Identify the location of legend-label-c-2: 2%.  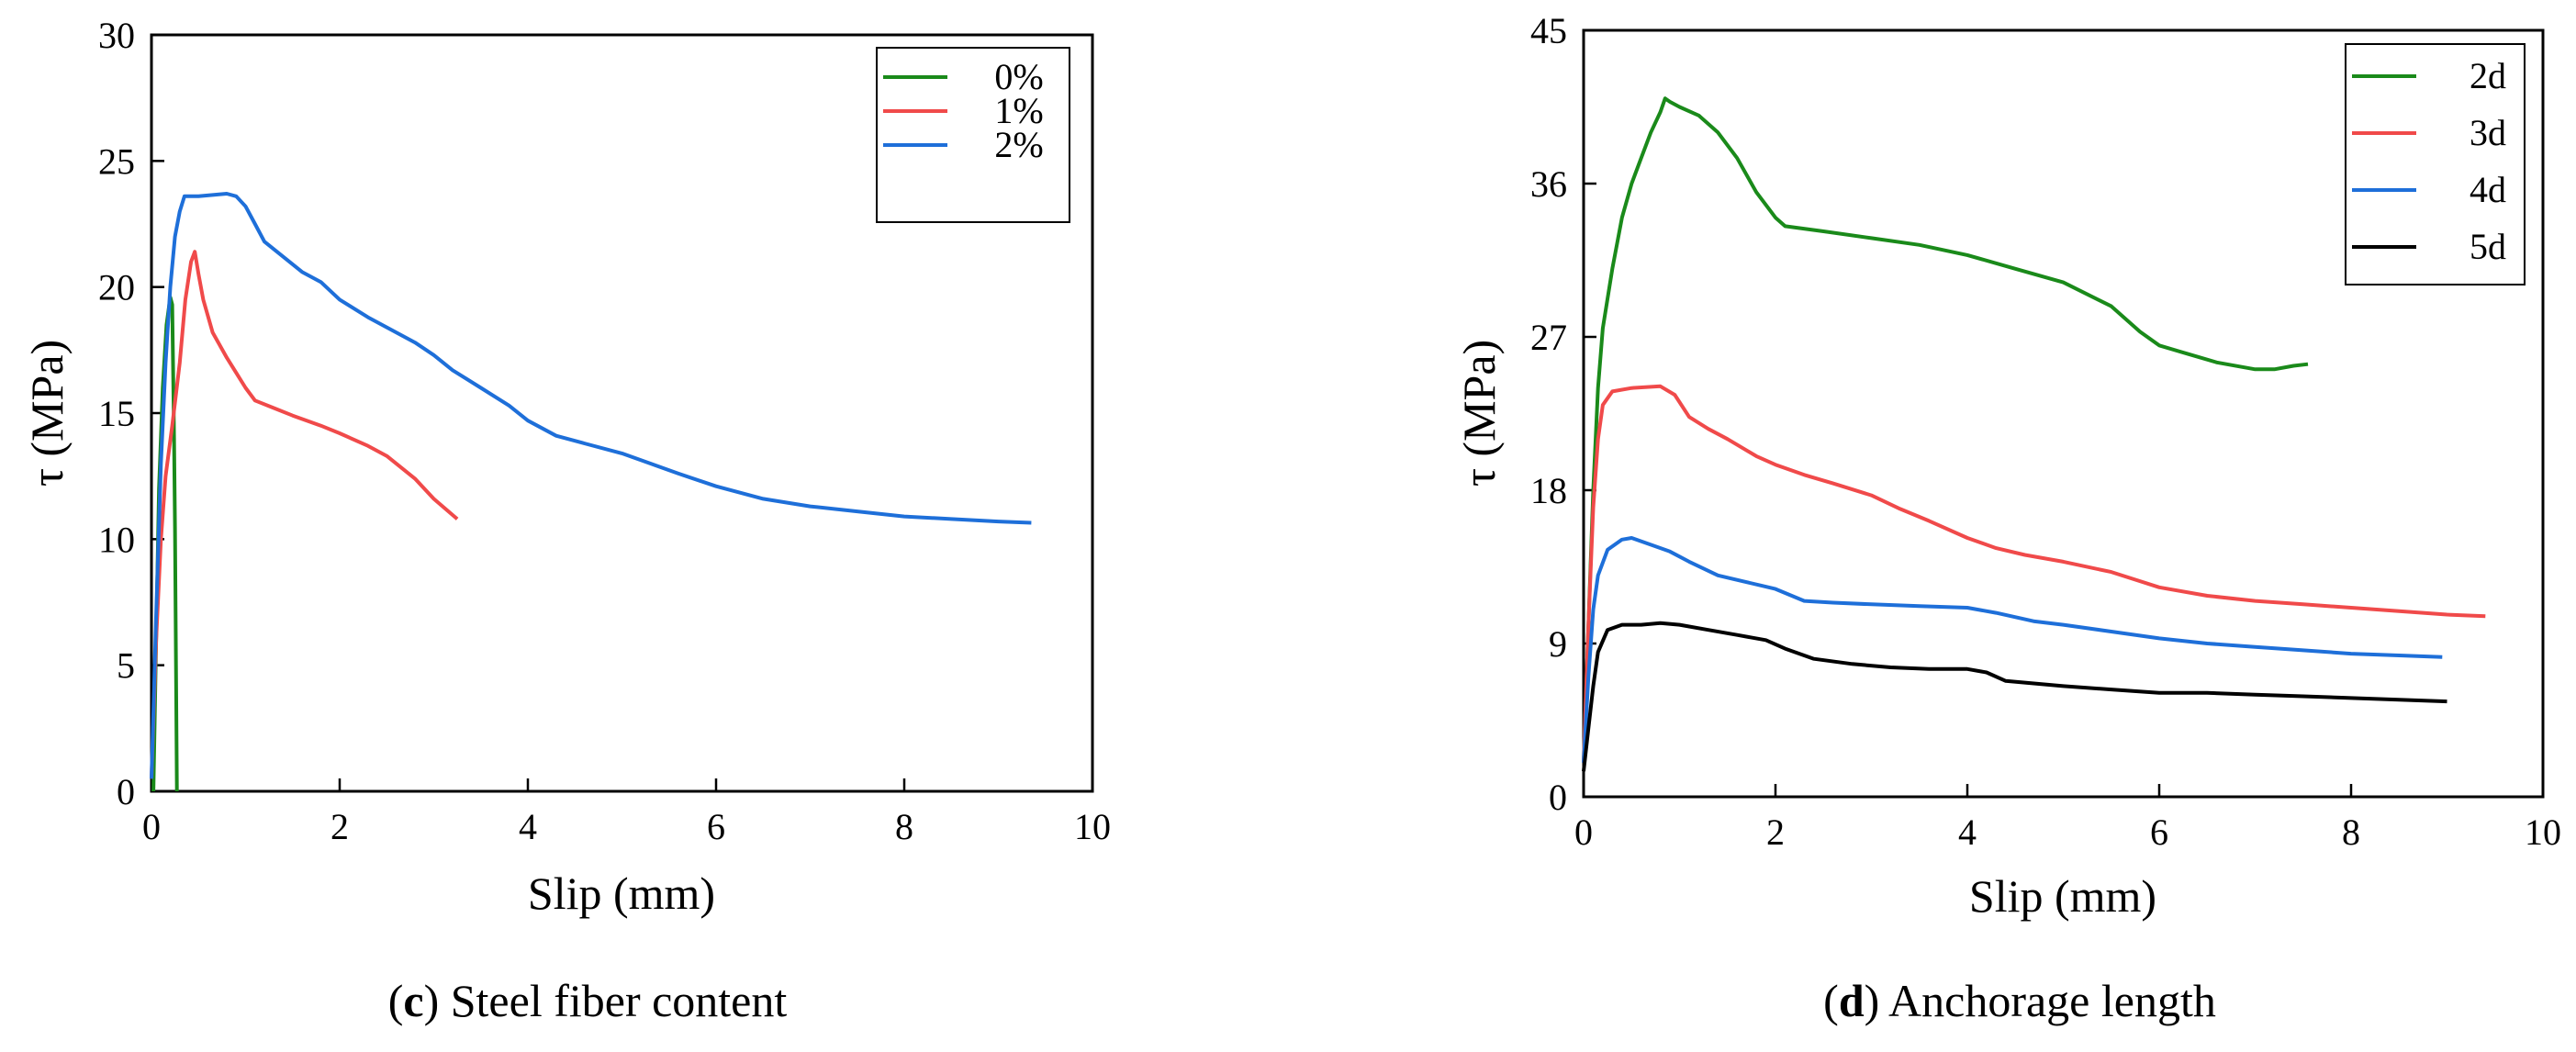
(1018, 144).